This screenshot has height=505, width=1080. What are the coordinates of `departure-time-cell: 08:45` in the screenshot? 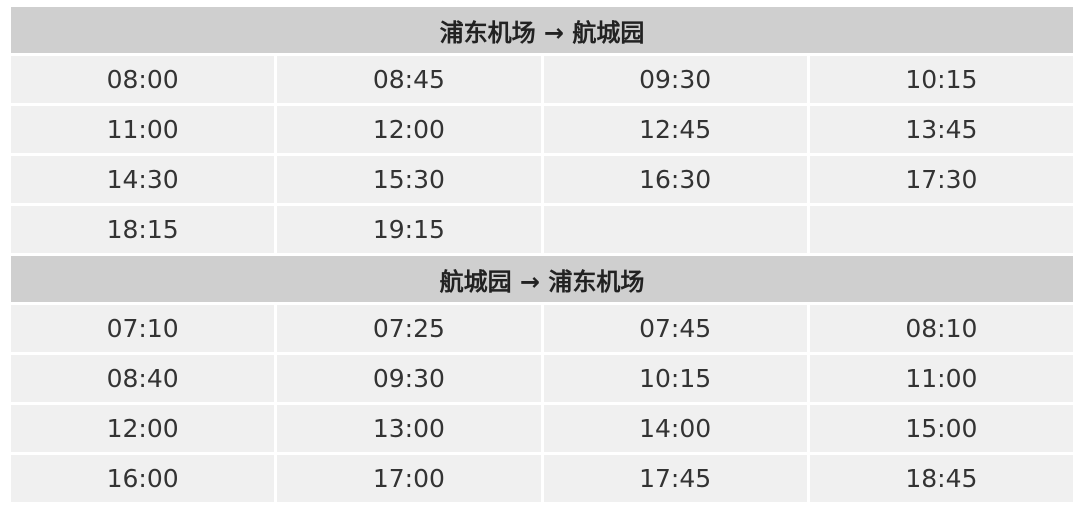 It's located at (409, 79).